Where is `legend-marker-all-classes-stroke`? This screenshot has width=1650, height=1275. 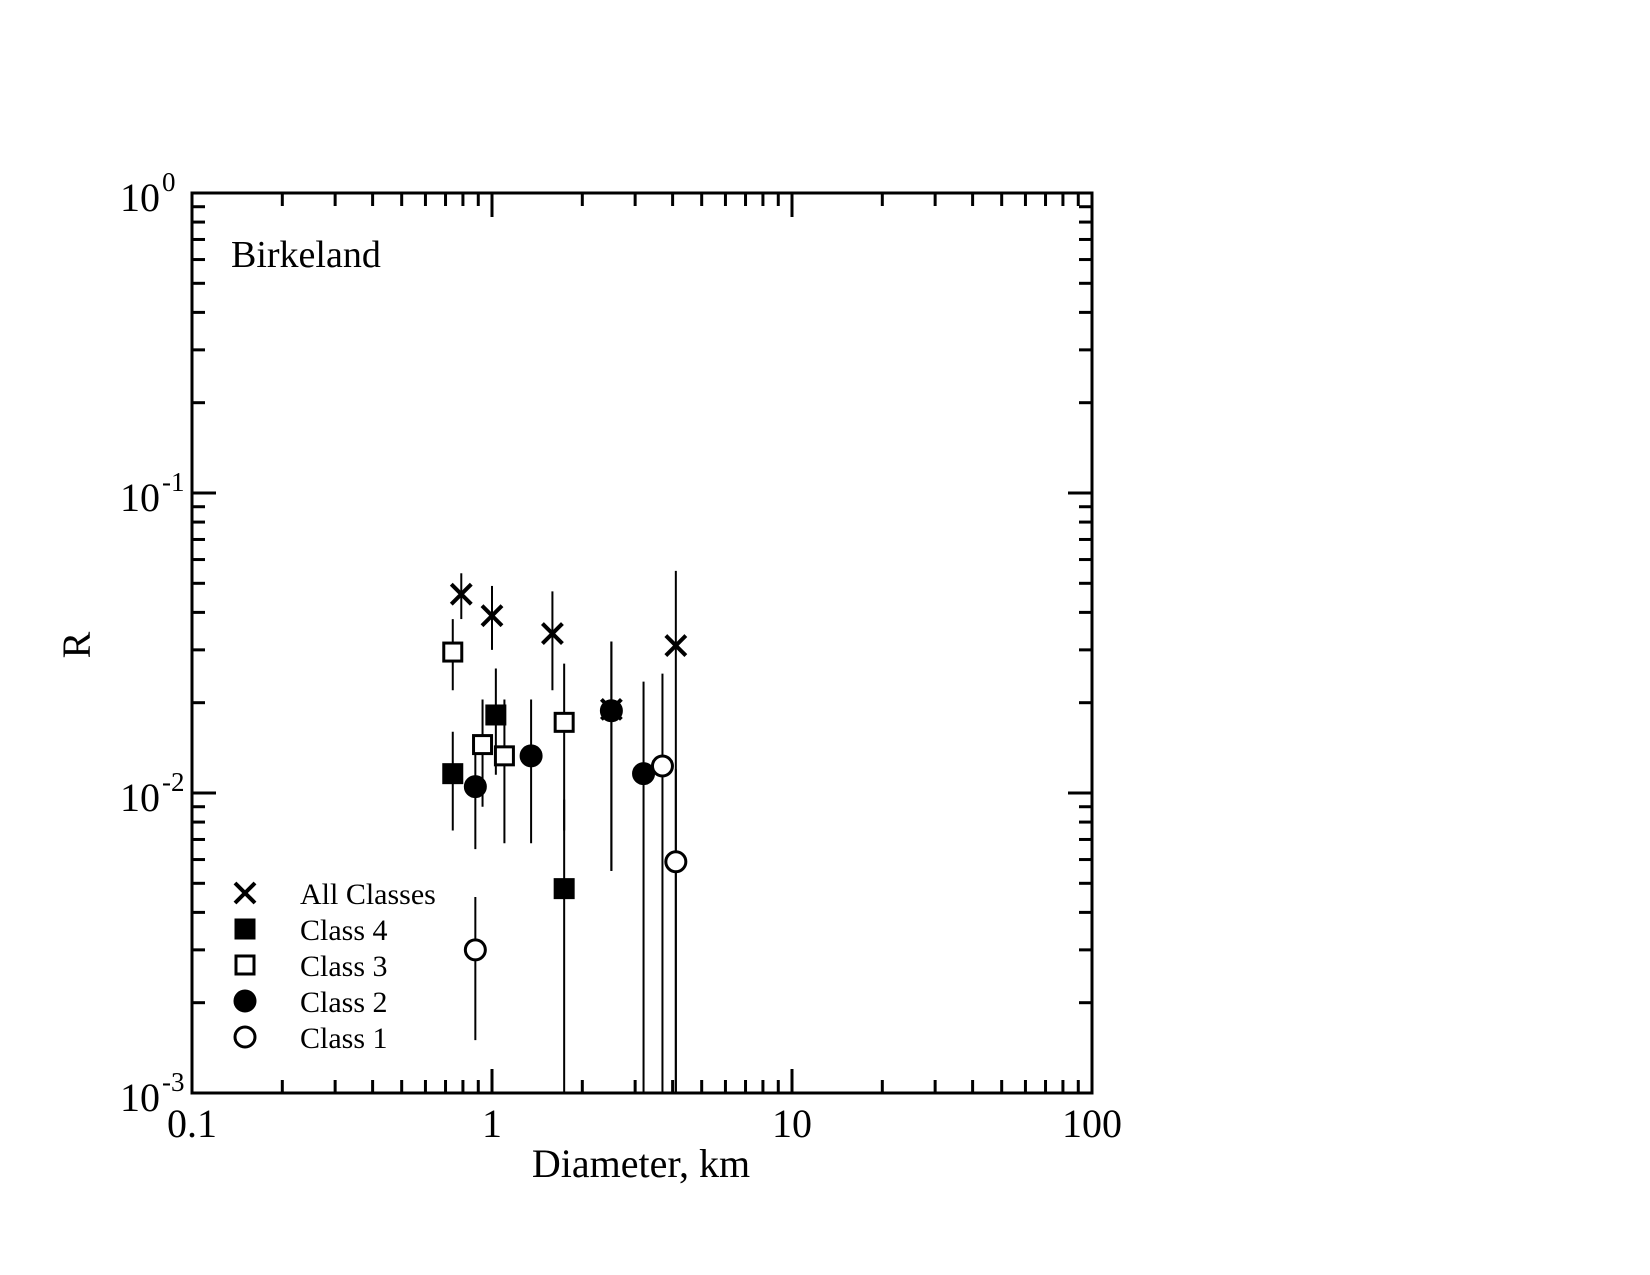
legend-marker-all-classes-stroke is located at coordinates (245, 893).